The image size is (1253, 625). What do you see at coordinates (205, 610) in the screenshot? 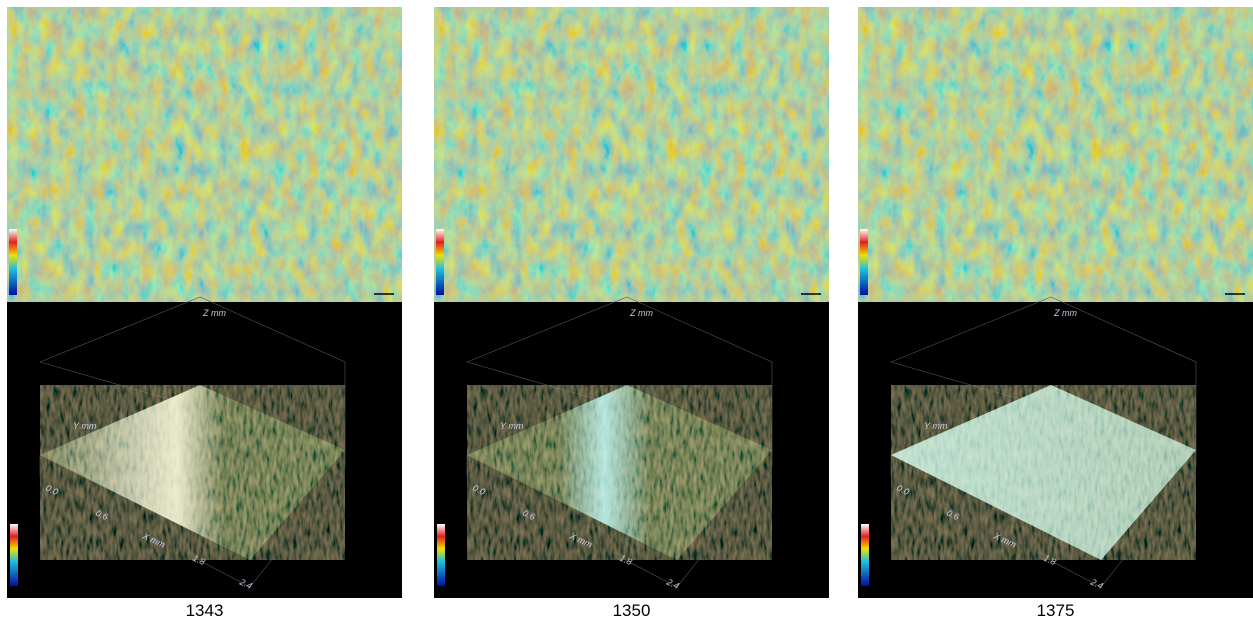
I see `panel-label: 1343` at bounding box center [205, 610].